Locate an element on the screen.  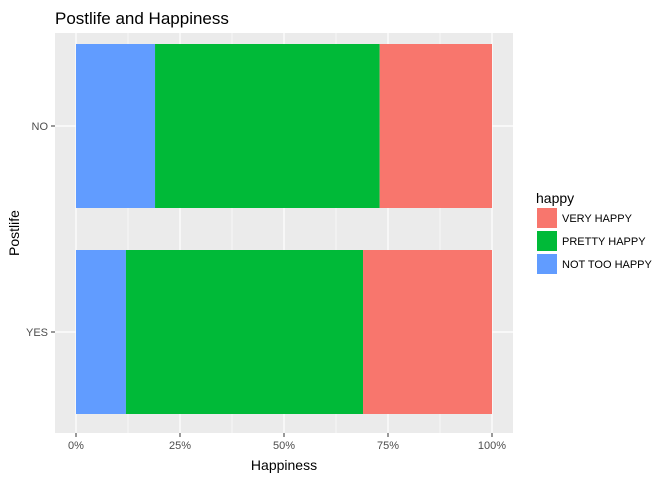
bar-no-very-happy is located at coordinates (435, 126).